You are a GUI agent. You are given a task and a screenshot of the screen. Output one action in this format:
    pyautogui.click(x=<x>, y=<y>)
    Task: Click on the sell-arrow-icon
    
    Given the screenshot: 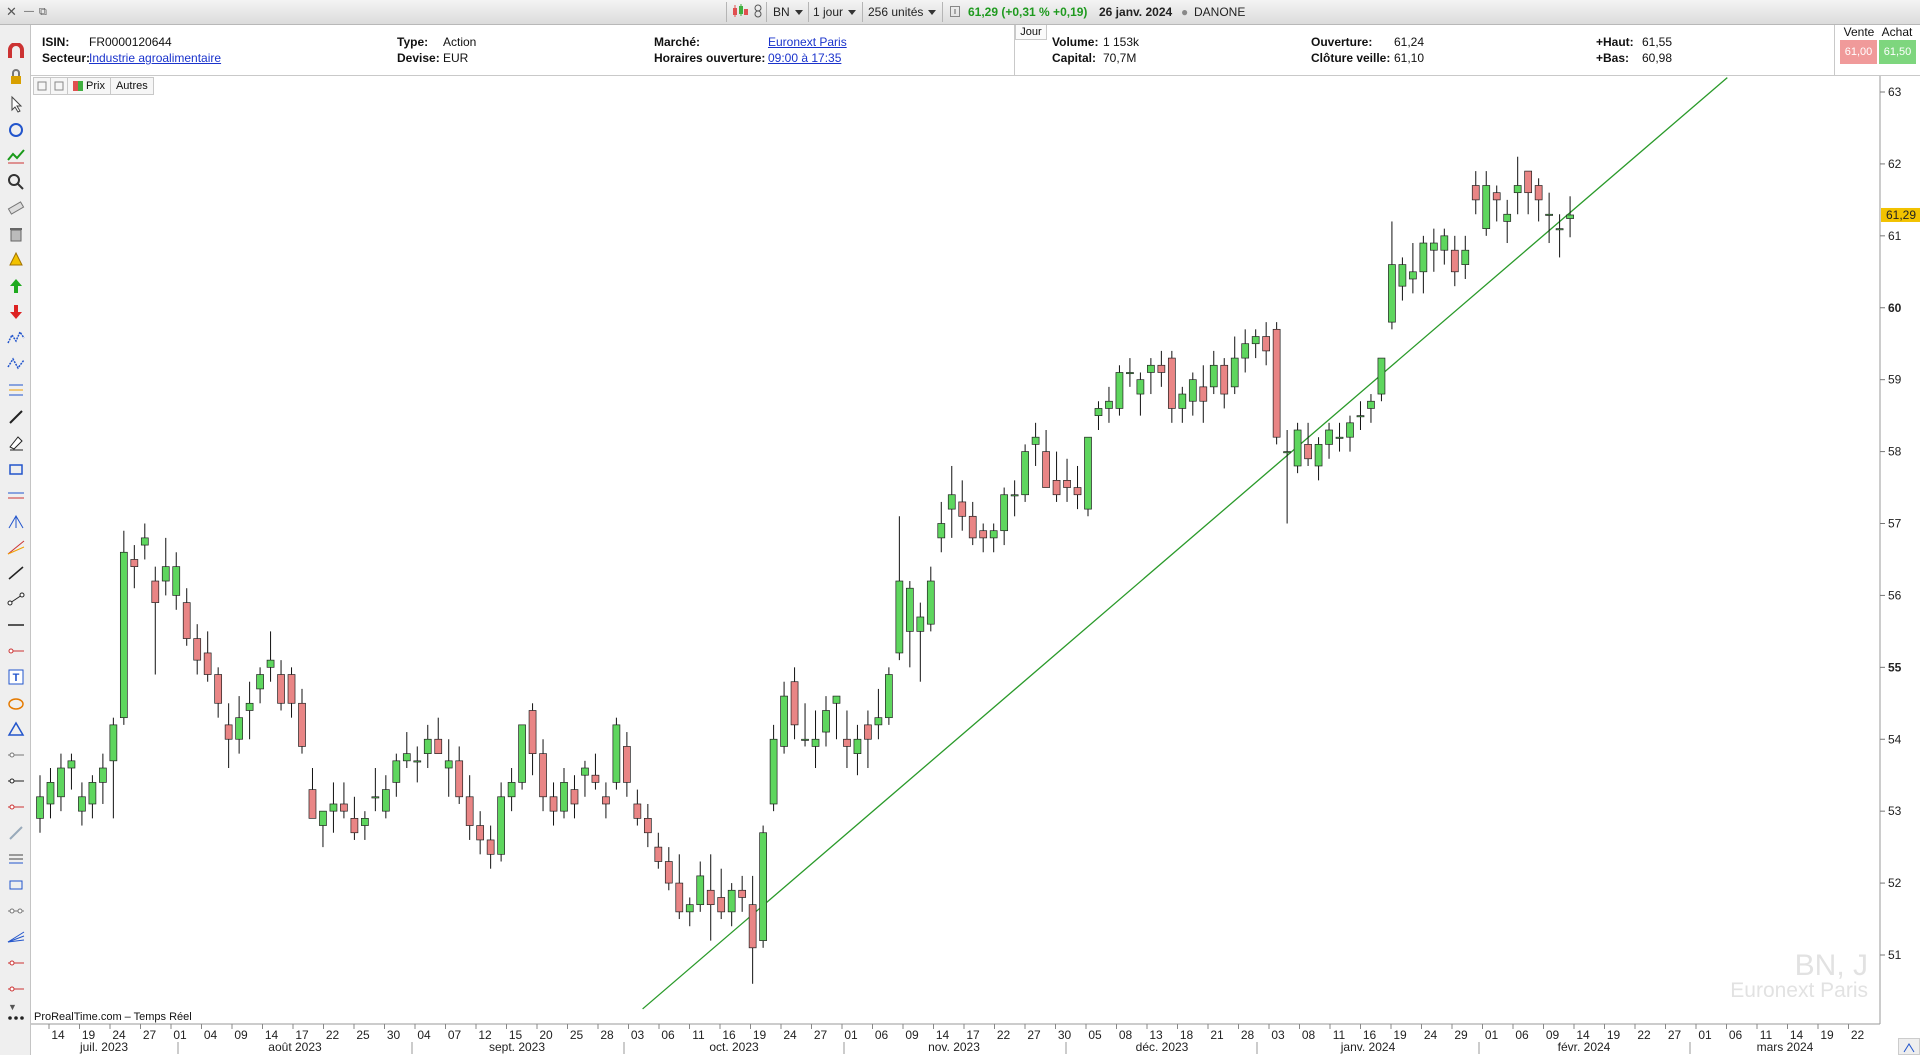 What is the action you would take?
    pyautogui.click(x=16, y=312)
    